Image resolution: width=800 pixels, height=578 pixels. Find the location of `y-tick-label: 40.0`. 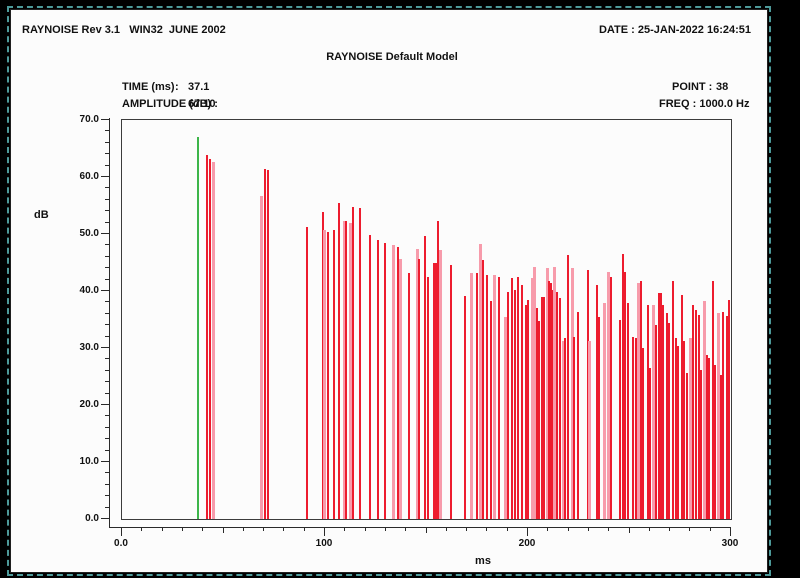

y-tick-label: 40.0 is located at coordinates (89, 290).